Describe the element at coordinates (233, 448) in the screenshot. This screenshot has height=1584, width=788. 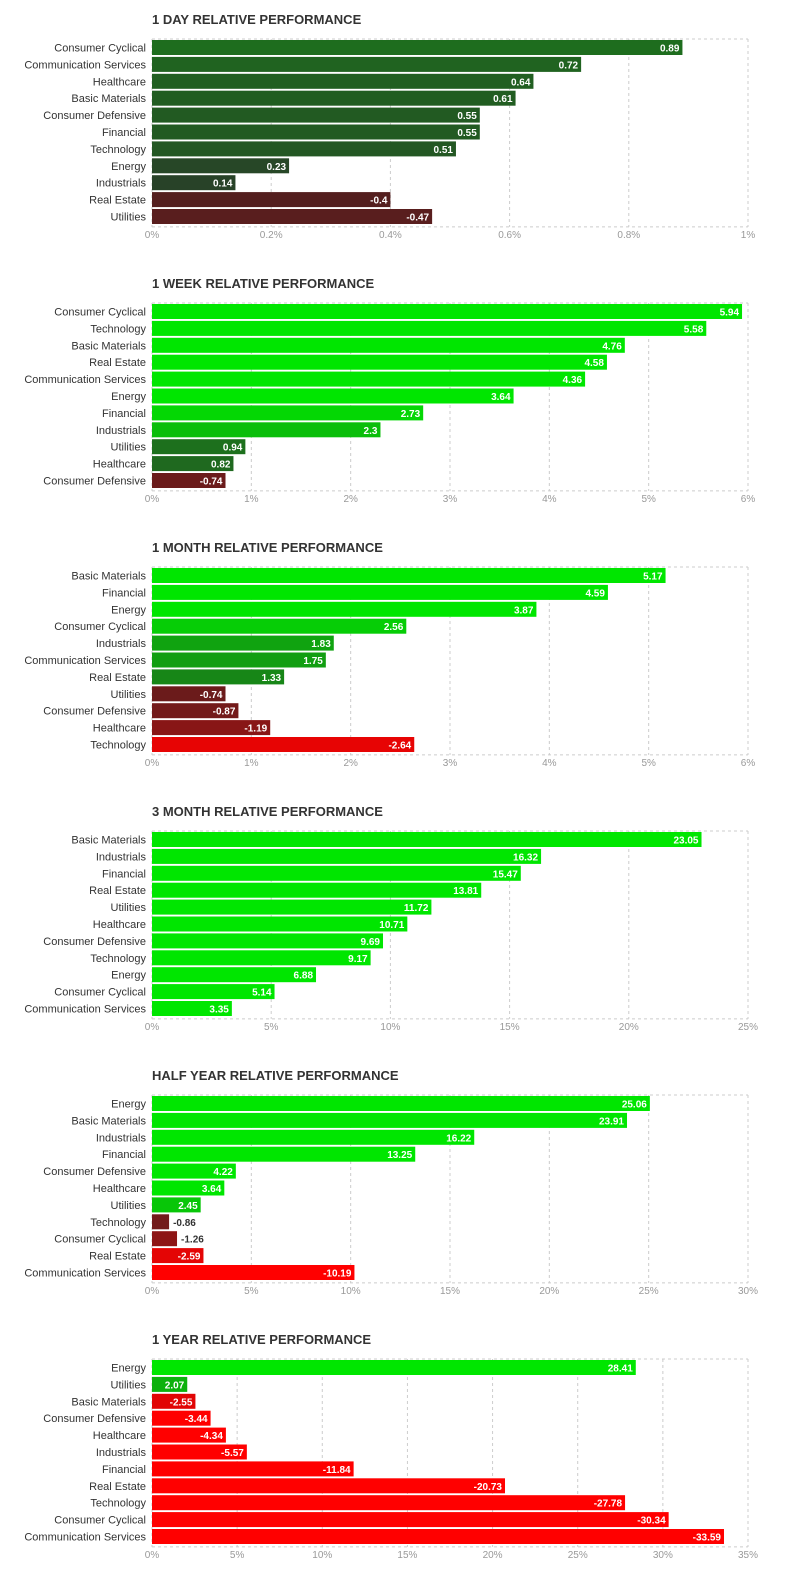
I see `value-label: 0.94` at that location.